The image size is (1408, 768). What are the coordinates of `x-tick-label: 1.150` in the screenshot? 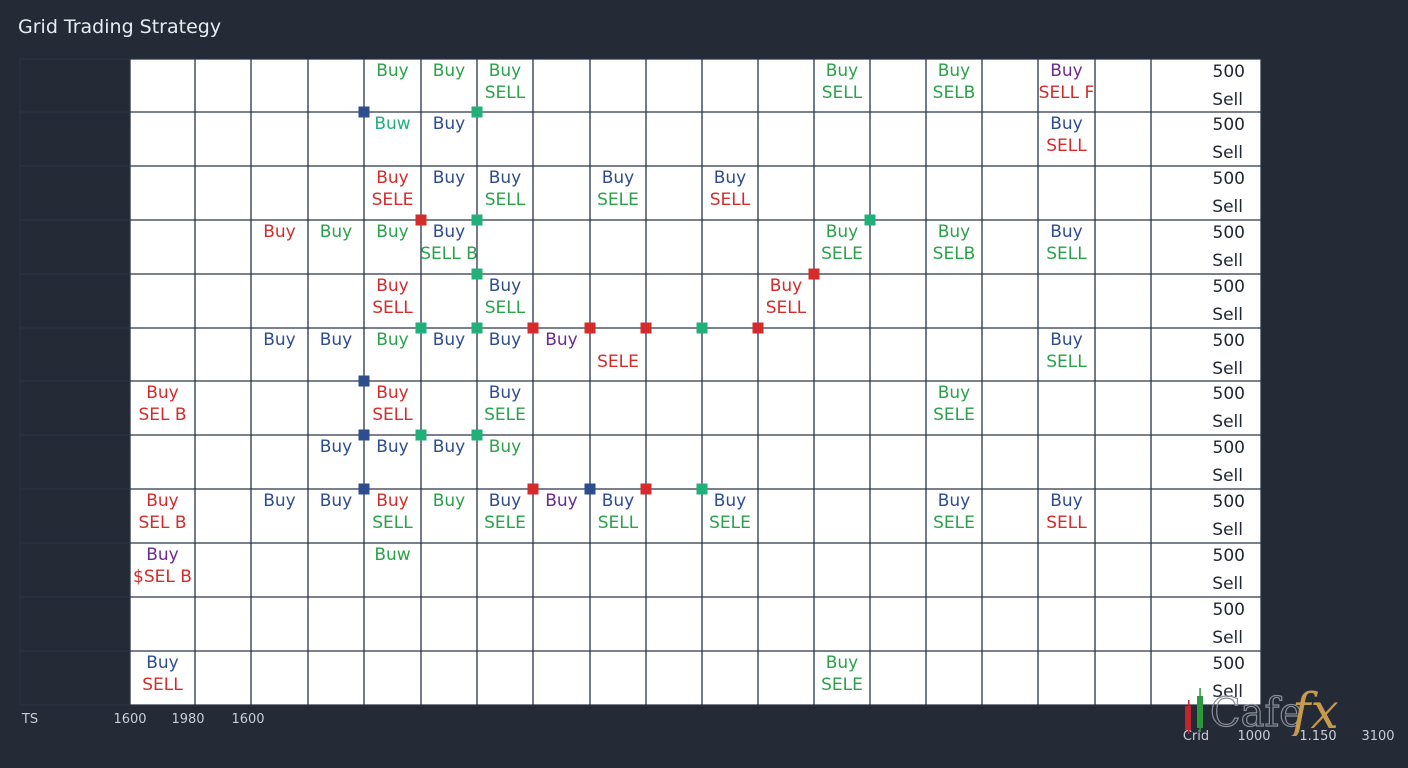 It's located at (1317, 736).